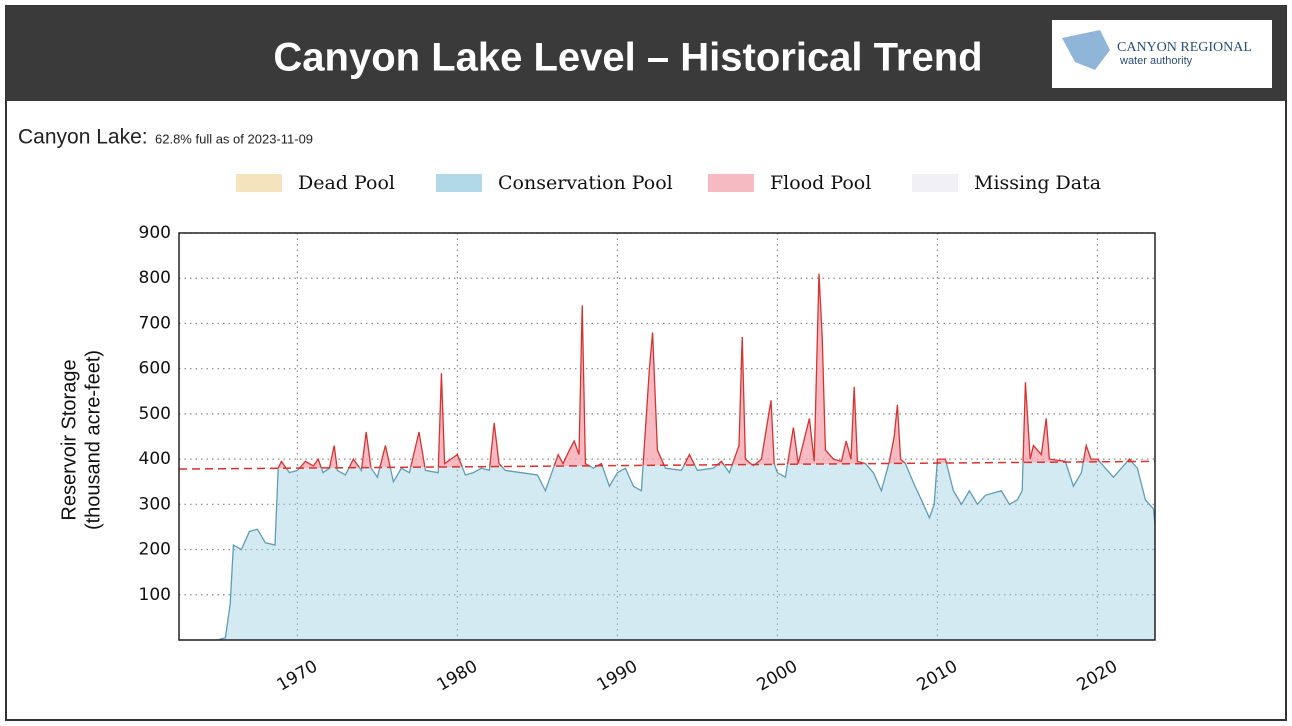 This screenshot has height=726, width=1292. What do you see at coordinates (1156, 61) in the screenshot?
I see `logo-text: water authority` at bounding box center [1156, 61].